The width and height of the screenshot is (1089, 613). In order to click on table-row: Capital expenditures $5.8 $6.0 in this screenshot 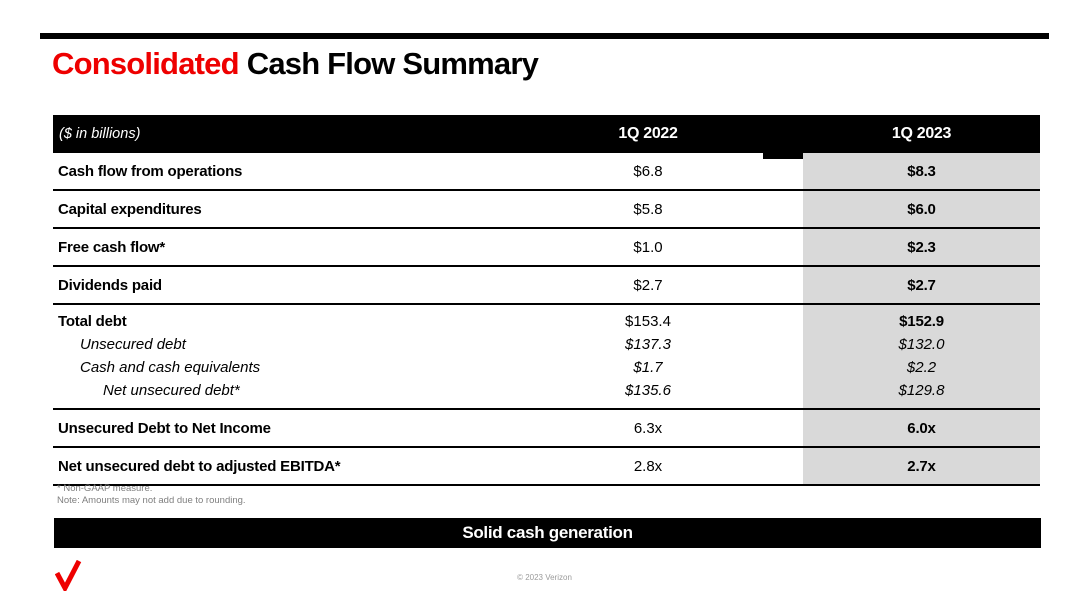, I will do `click(546, 210)`.